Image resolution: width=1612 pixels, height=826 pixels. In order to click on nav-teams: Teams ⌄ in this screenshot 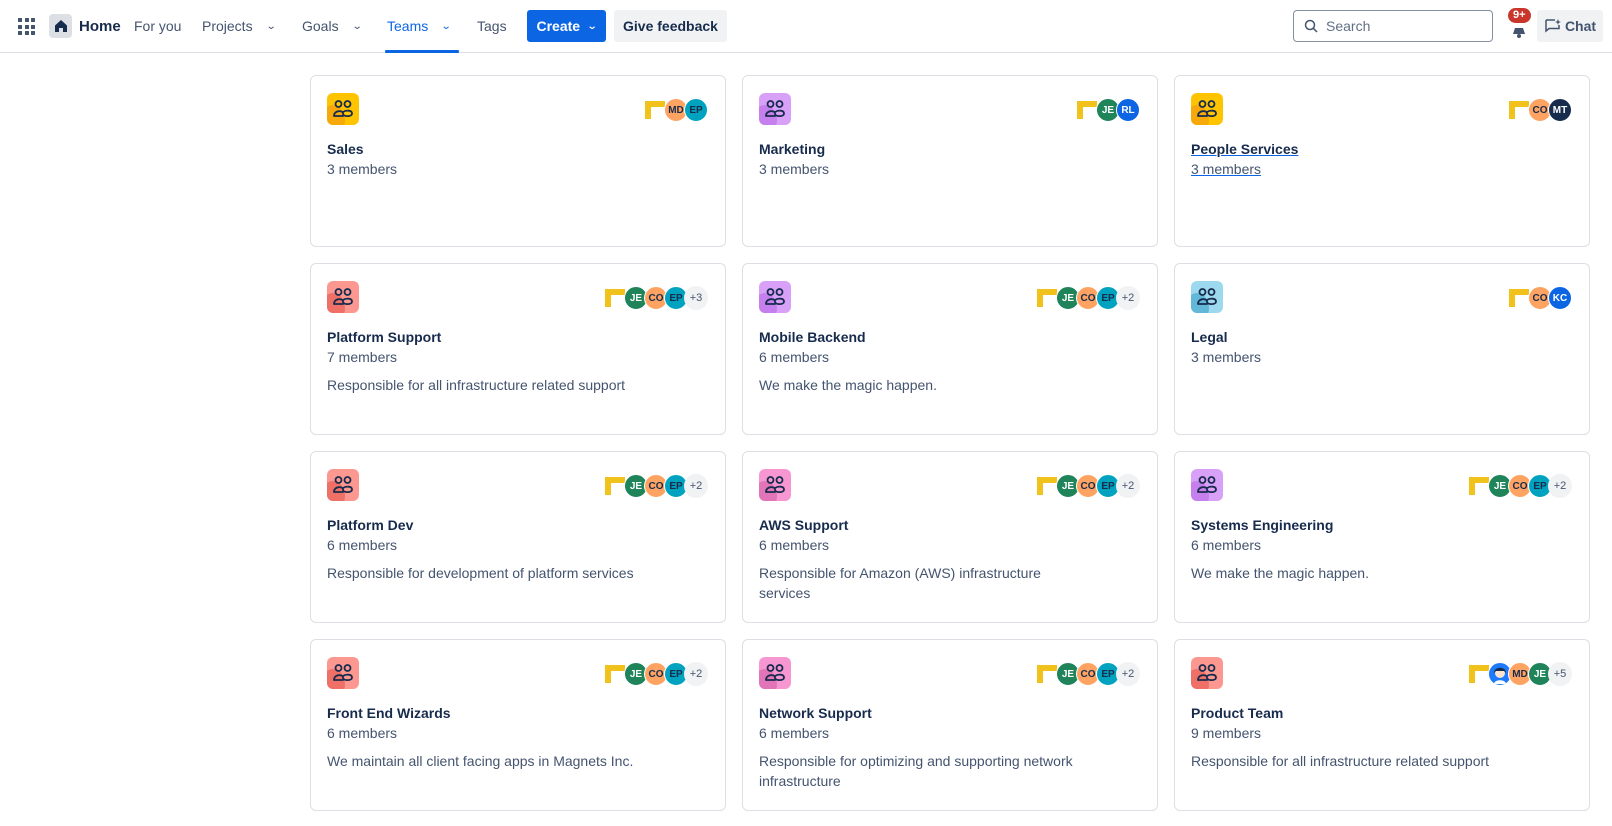, I will do `click(419, 26)`.